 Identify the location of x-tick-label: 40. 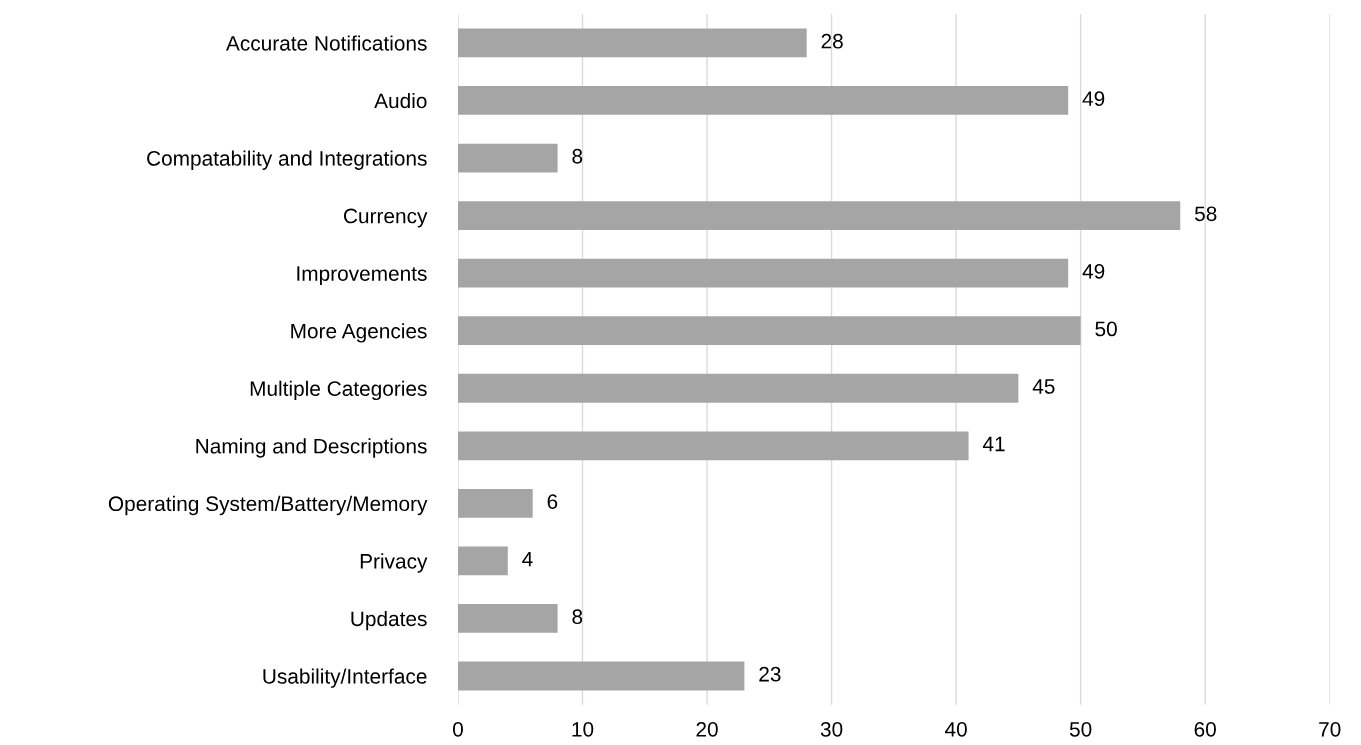
(956, 729).